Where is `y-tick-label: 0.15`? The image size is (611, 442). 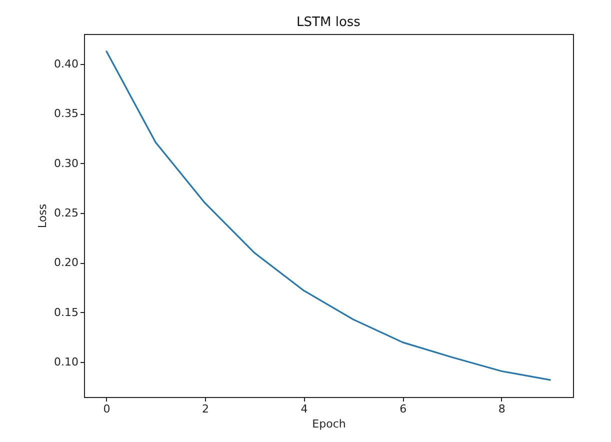
y-tick-label: 0.15 is located at coordinates (66, 312).